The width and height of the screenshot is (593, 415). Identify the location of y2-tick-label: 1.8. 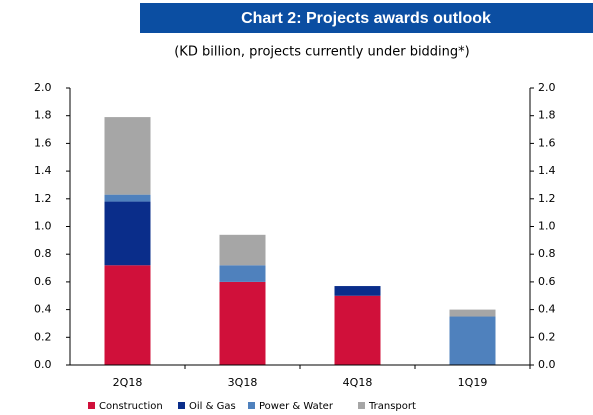
(547, 115).